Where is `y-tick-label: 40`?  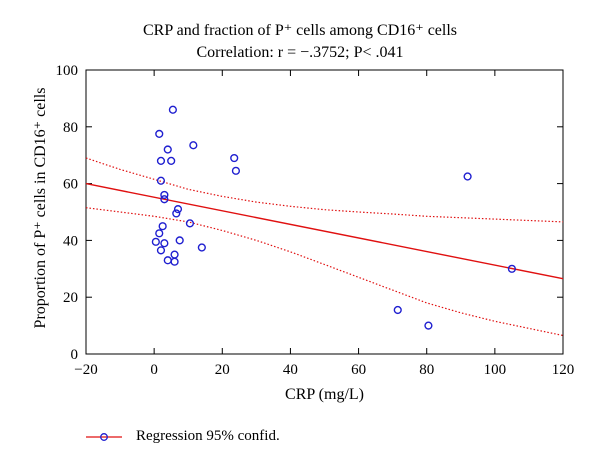 y-tick-label: 40 is located at coordinates (70, 241).